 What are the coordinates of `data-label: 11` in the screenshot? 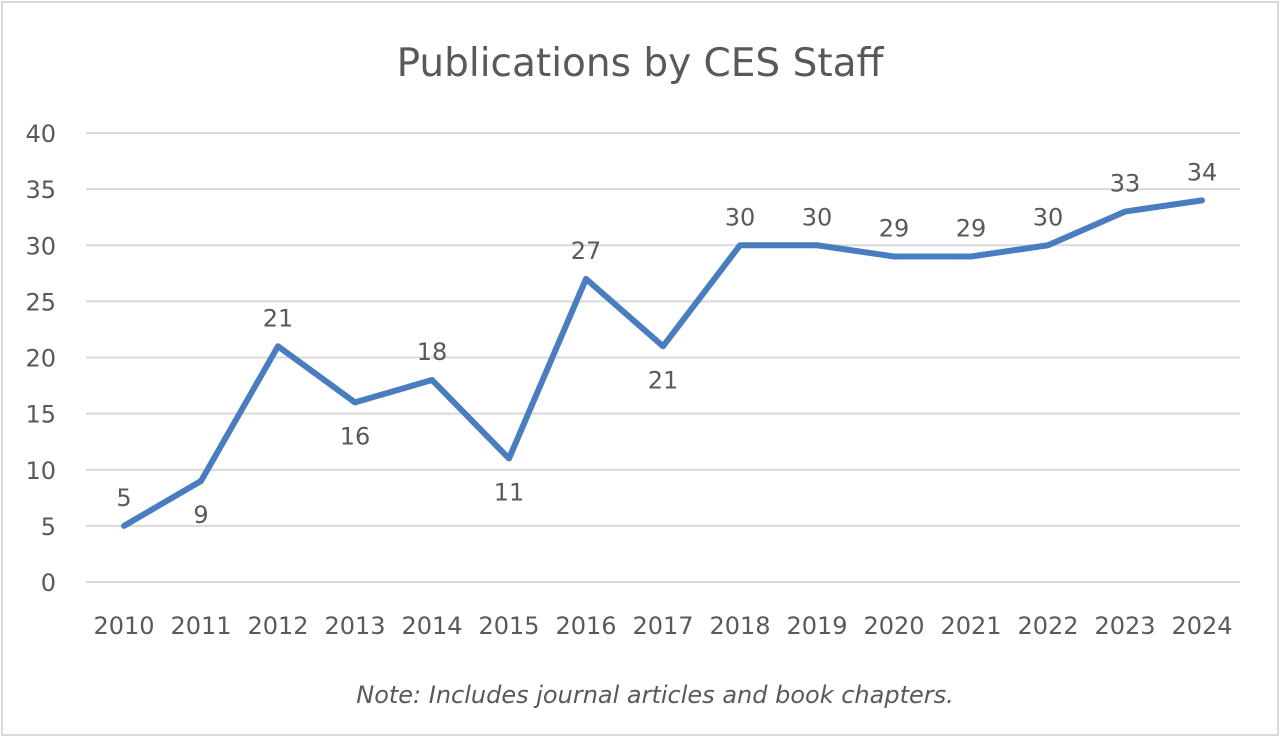 It's located at (509, 493).